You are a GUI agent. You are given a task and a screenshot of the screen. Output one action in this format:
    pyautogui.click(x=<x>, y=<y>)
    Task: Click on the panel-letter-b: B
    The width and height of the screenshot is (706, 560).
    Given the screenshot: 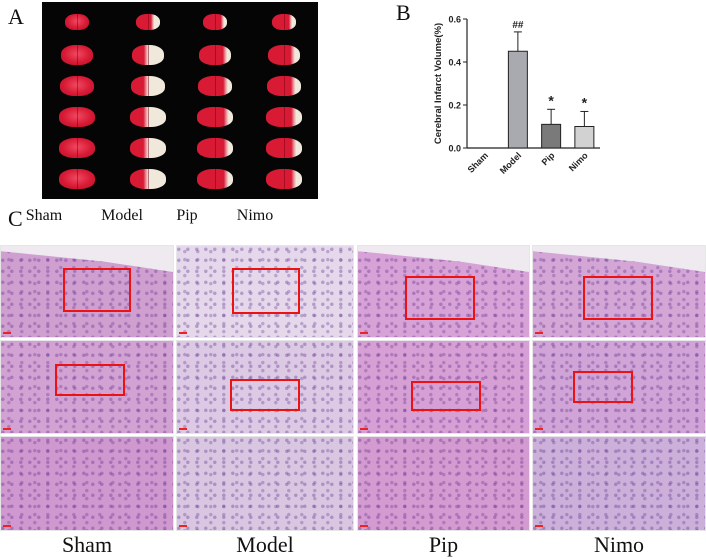 What is the action you would take?
    pyautogui.click(x=403, y=12)
    